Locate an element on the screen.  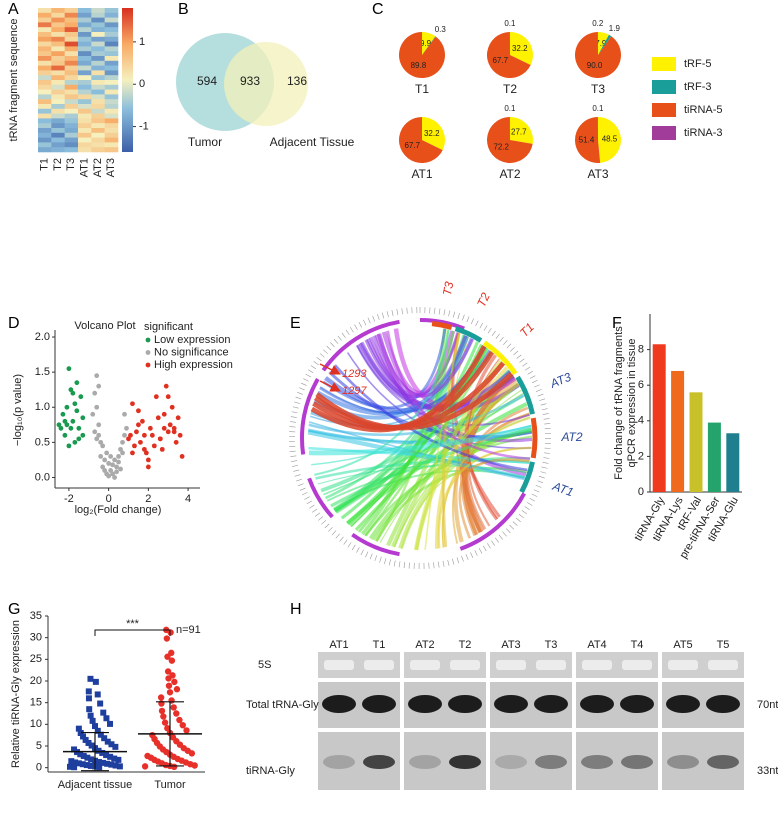
group-arc is located at coordinates (527, 477).